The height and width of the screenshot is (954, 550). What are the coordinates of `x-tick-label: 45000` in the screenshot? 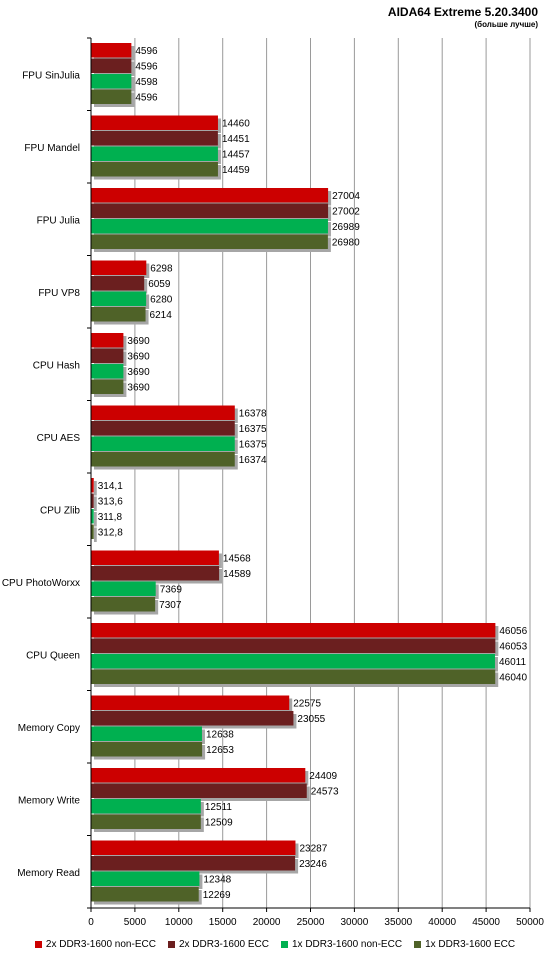 It's located at (486, 922).